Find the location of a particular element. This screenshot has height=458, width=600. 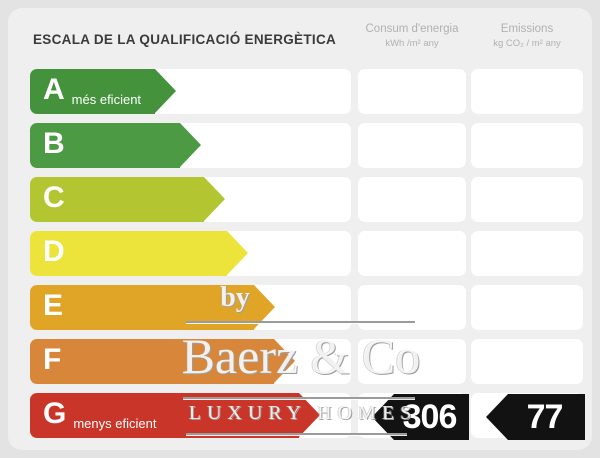

emissions-cell-F is located at coordinates (527, 361).